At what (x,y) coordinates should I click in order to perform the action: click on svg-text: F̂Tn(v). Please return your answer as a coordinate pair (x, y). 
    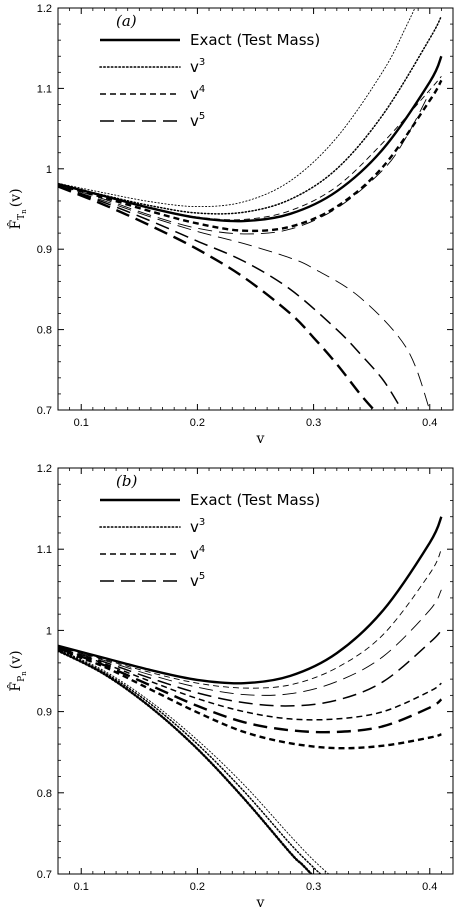
    Looking at the image, I should click on (17, 208).